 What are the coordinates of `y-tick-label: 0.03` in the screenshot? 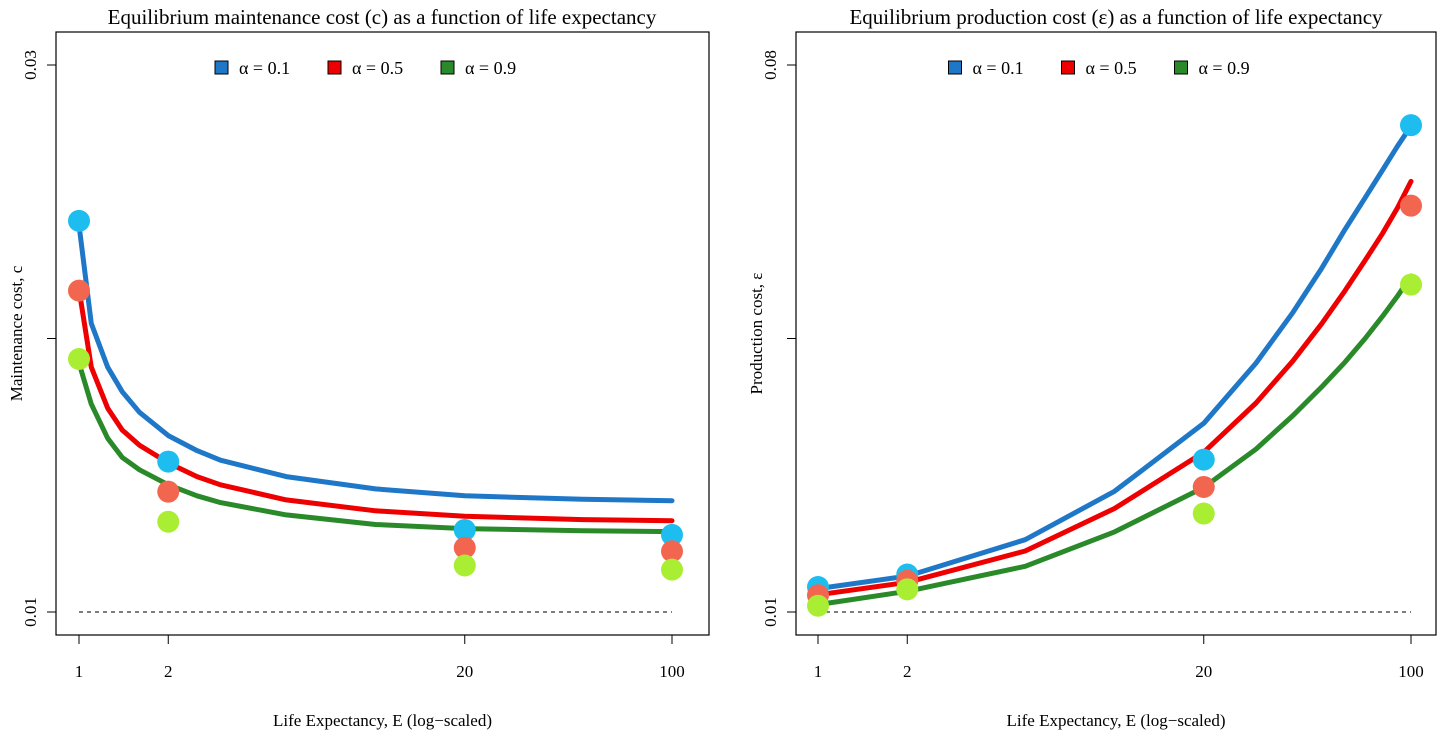 It's located at (30, 65).